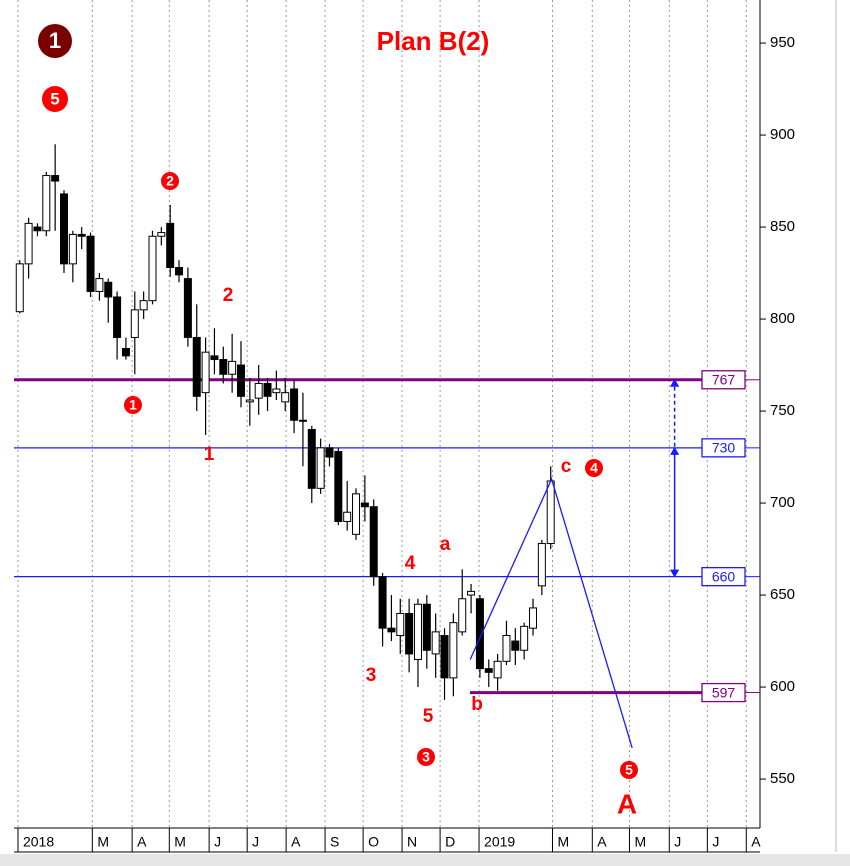 The height and width of the screenshot is (866, 850). I want to click on level-label: 730, so click(724, 448).